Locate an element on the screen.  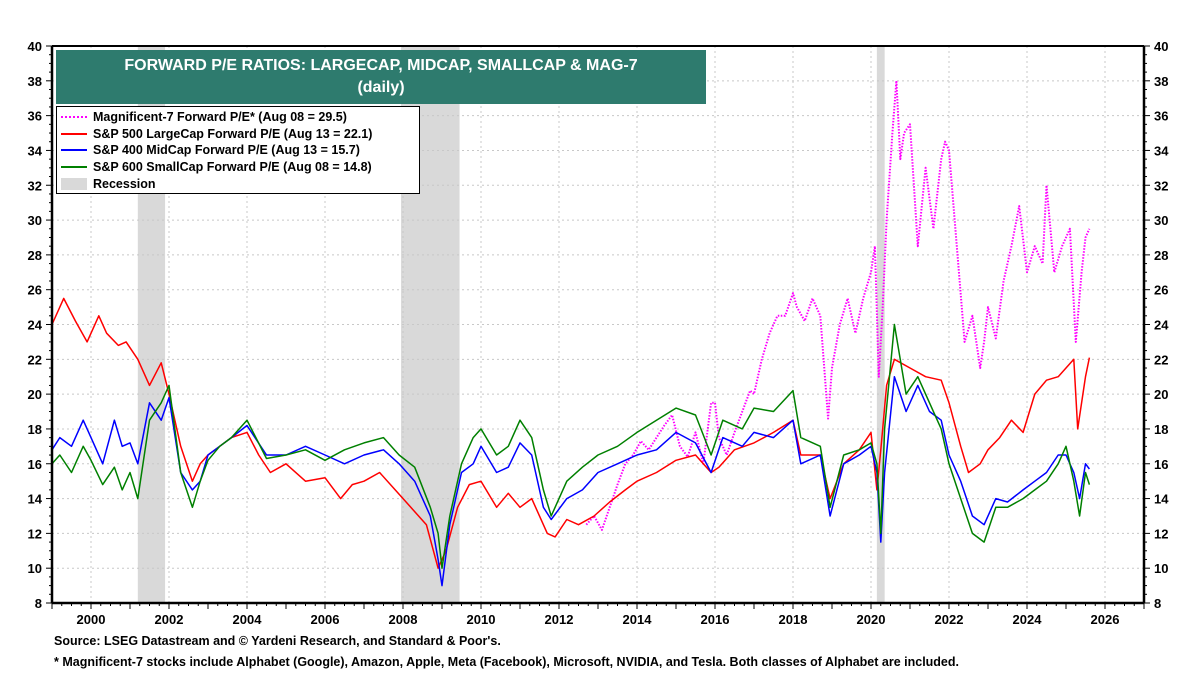
x-tick-label: 2012 is located at coordinates (559, 619).